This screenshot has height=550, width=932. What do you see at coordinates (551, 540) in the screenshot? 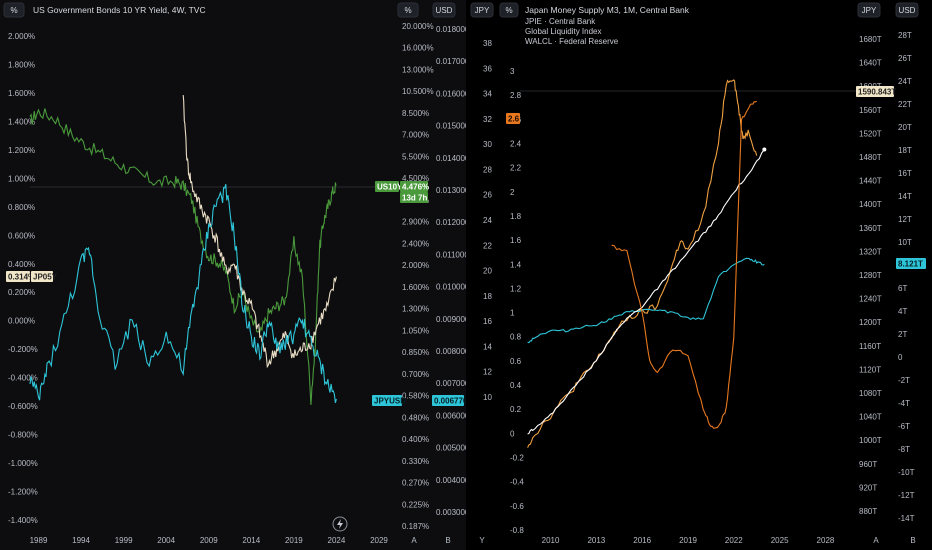
I see `right-x-label-2010: 2010` at bounding box center [551, 540].